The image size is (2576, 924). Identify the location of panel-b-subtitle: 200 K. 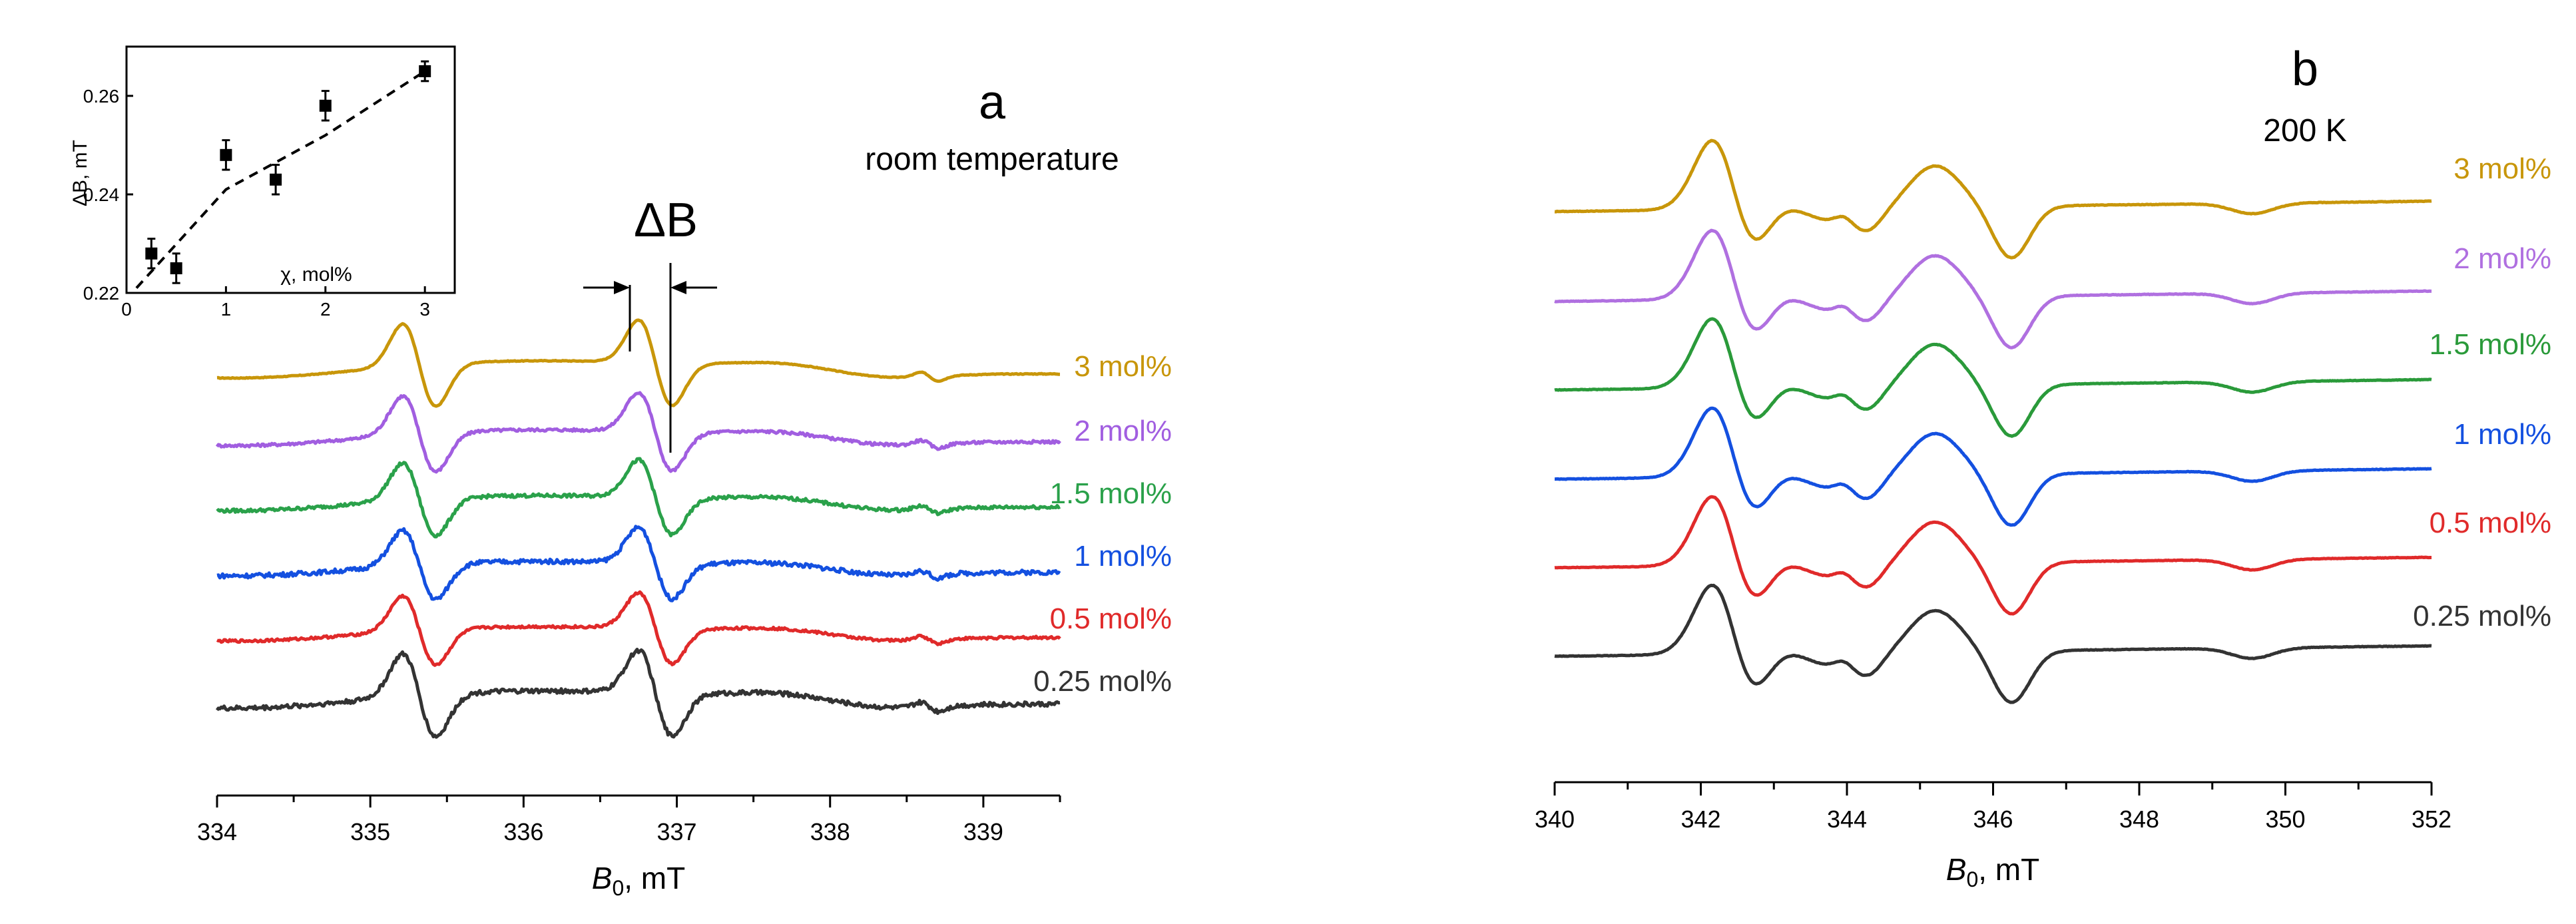
(2304, 130).